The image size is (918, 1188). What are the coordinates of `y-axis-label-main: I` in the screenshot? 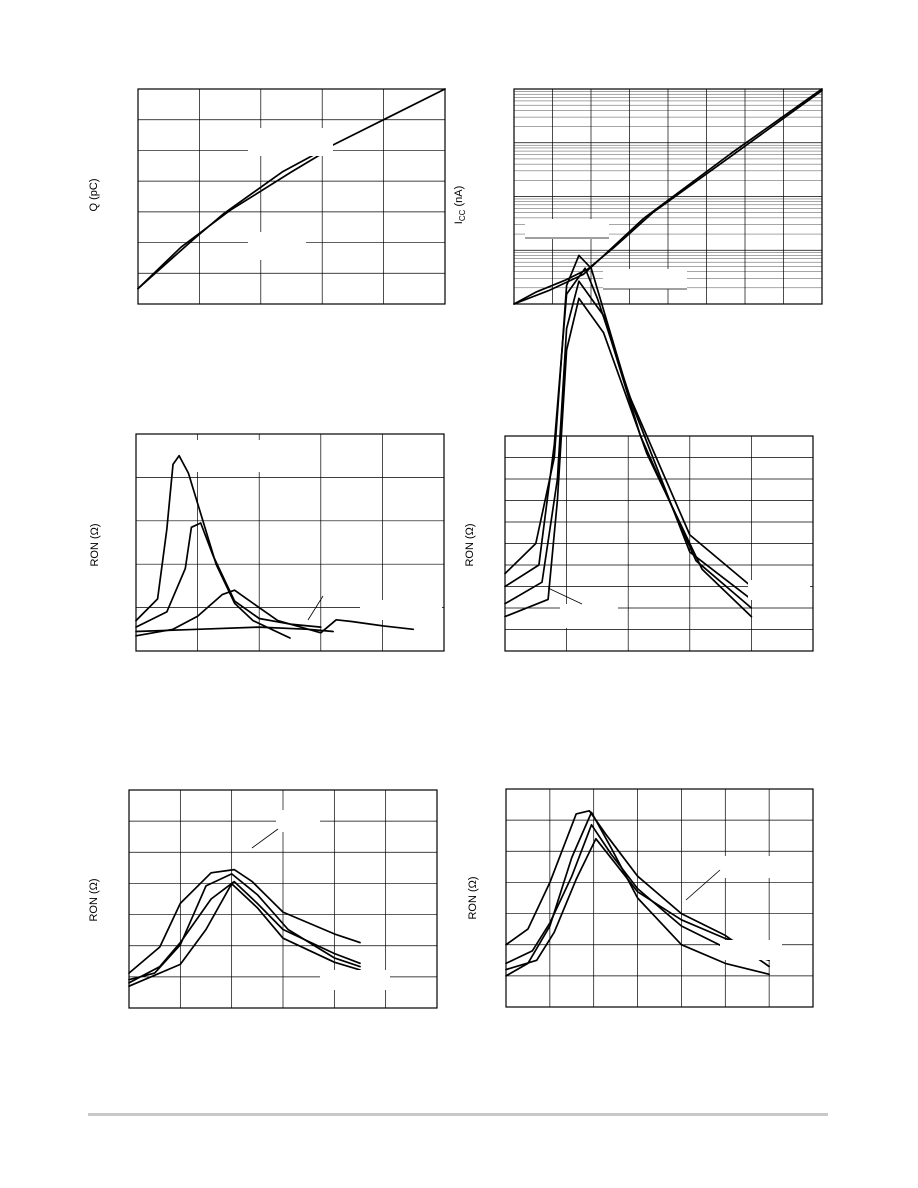 It's located at (459, 222).